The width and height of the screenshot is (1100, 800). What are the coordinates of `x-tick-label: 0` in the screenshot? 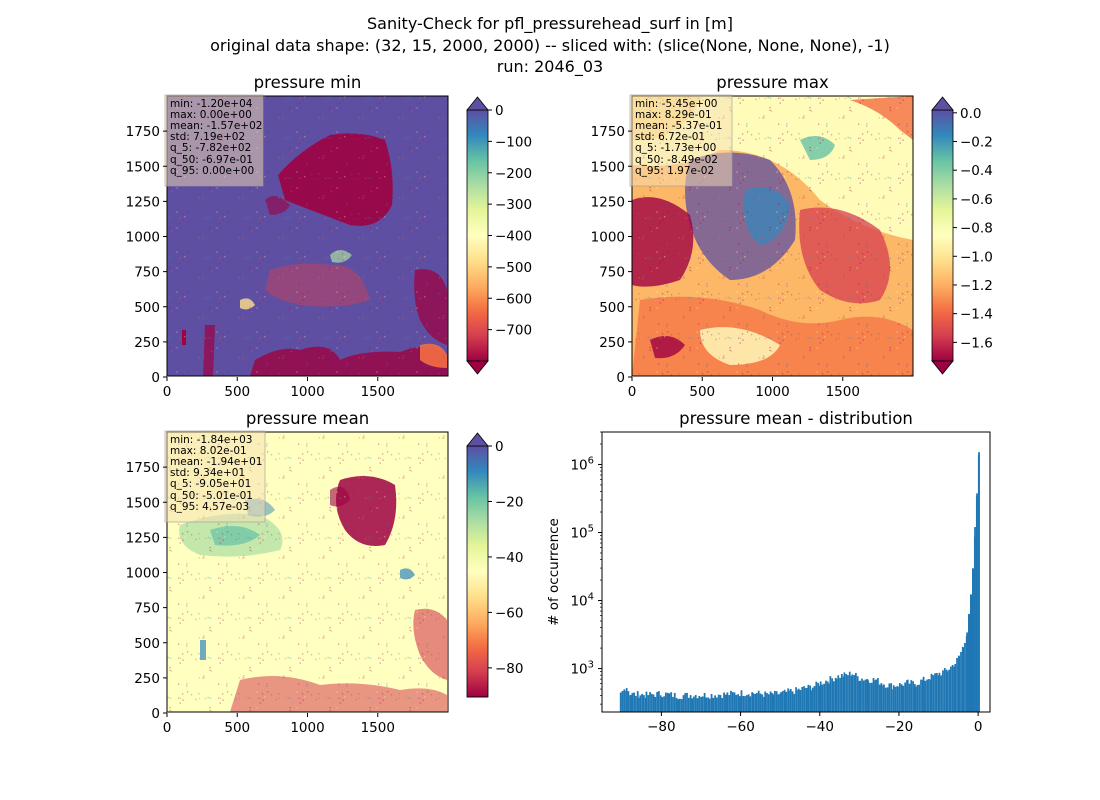 It's located at (167, 392).